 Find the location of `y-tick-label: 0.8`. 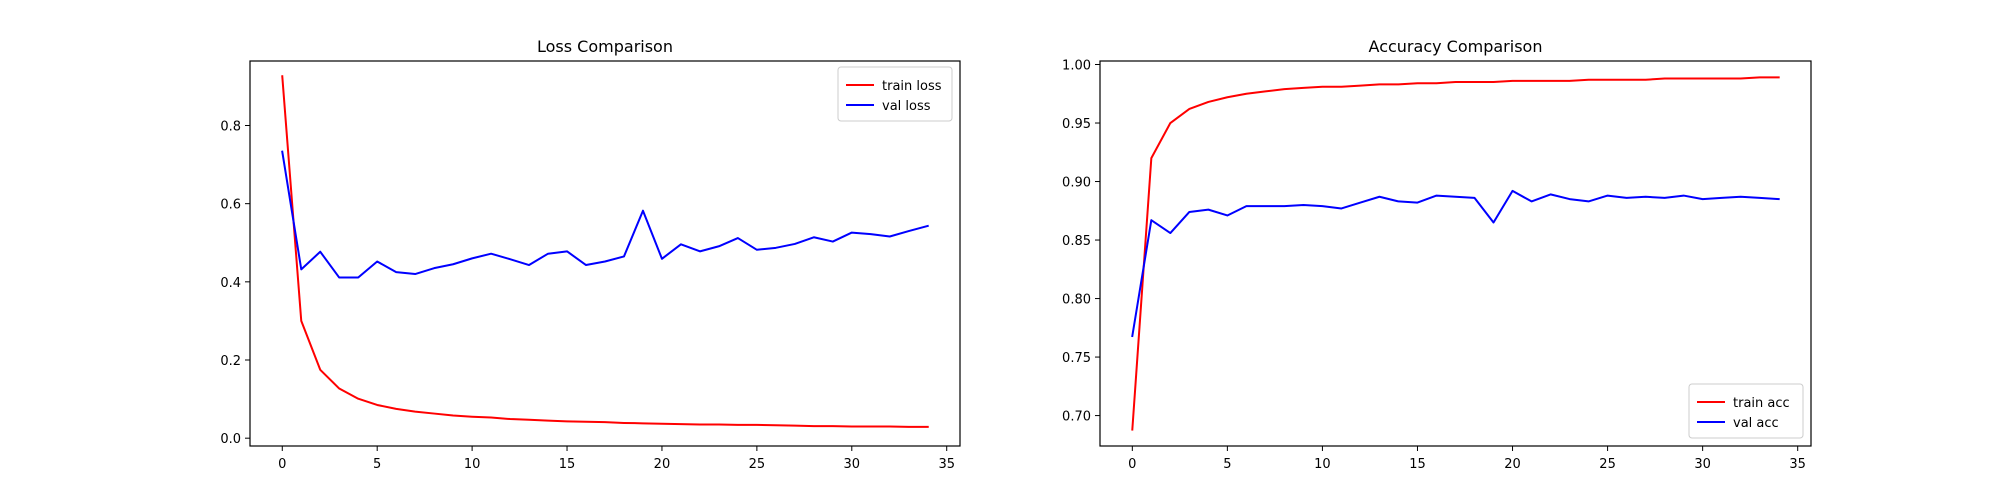

y-tick-label: 0.8 is located at coordinates (230, 126).